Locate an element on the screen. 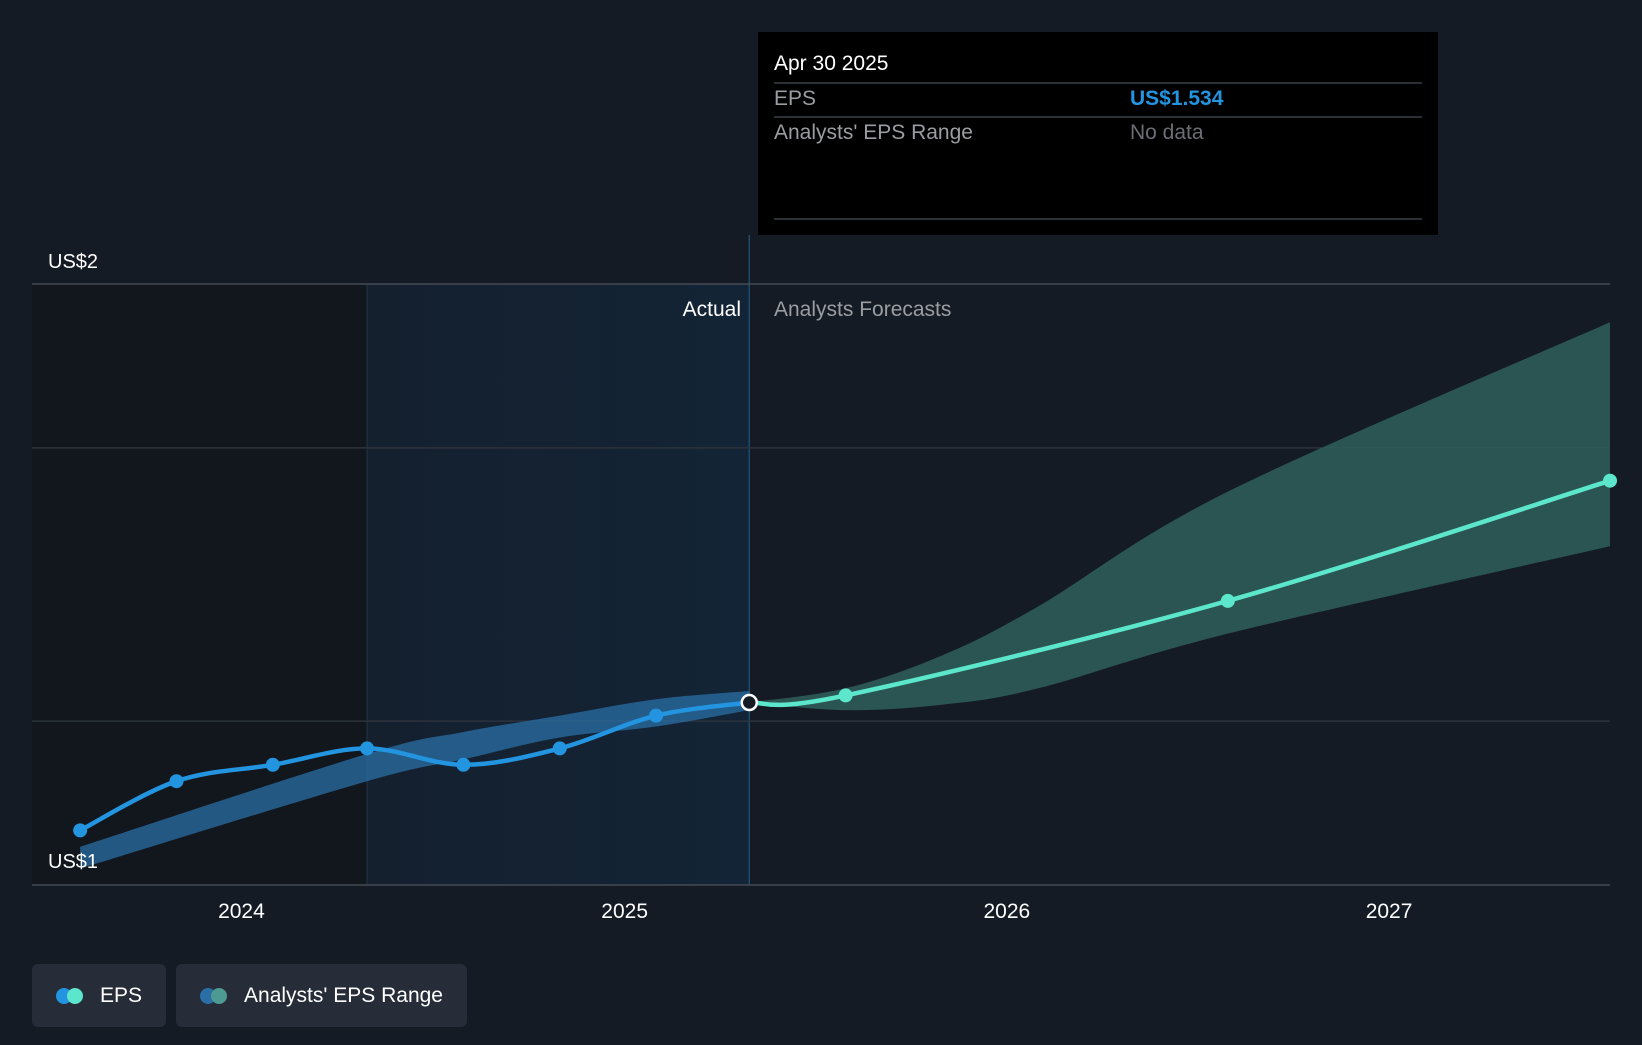 This screenshot has width=1642, height=1045. legend-label-eps-range: Analysts' EPS Range is located at coordinates (343, 995).